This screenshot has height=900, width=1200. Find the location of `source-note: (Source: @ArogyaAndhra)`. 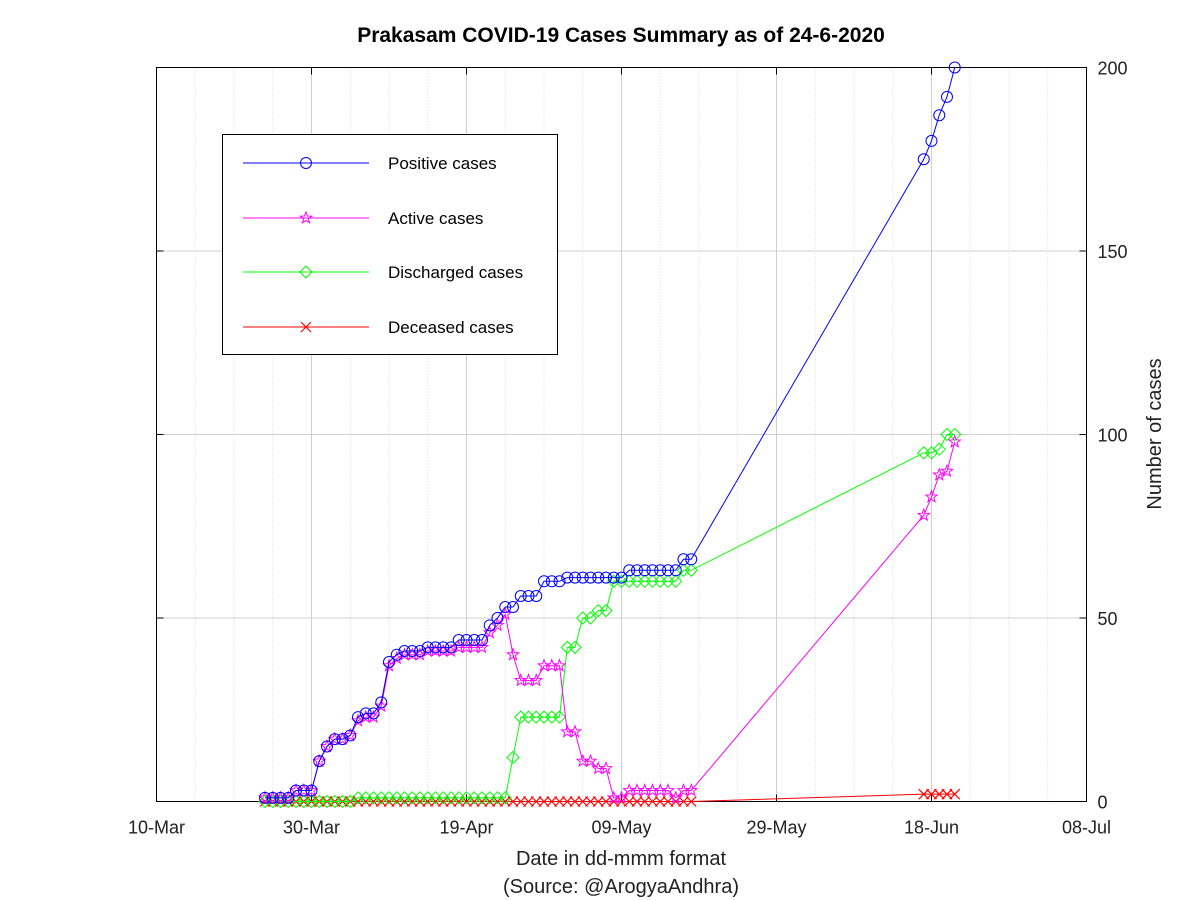

source-note: (Source: @ArogyaAndhra) is located at coordinates (621, 887).